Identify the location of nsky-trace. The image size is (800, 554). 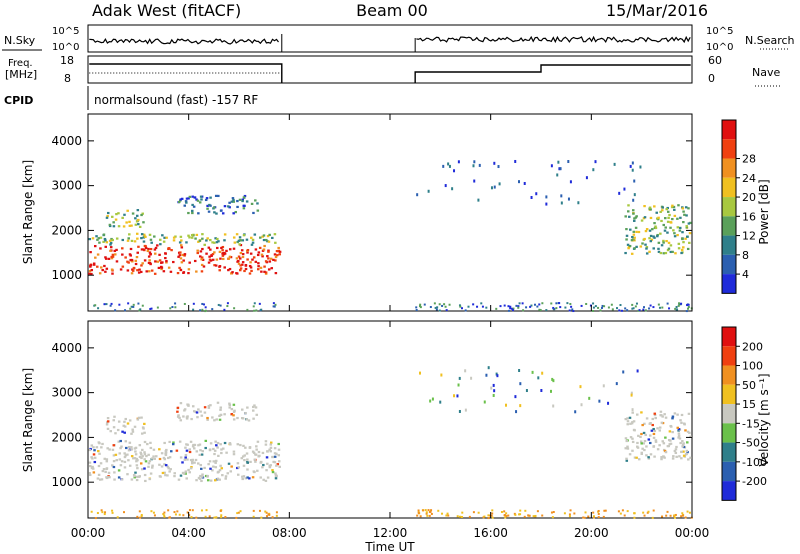
(390, 43).